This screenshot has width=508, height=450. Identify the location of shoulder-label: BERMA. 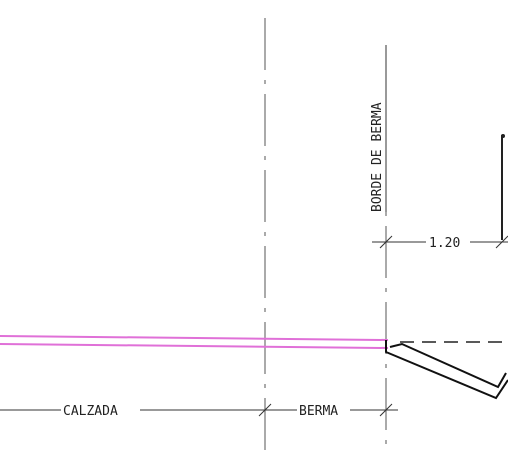
(318, 411).